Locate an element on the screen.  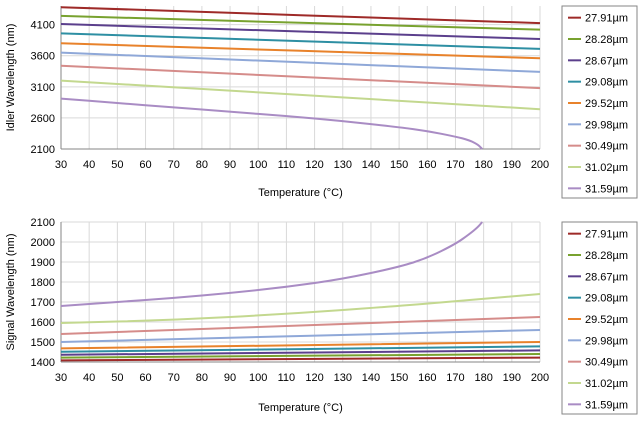
y-tick-label: 4100 is located at coordinates (43, 26).